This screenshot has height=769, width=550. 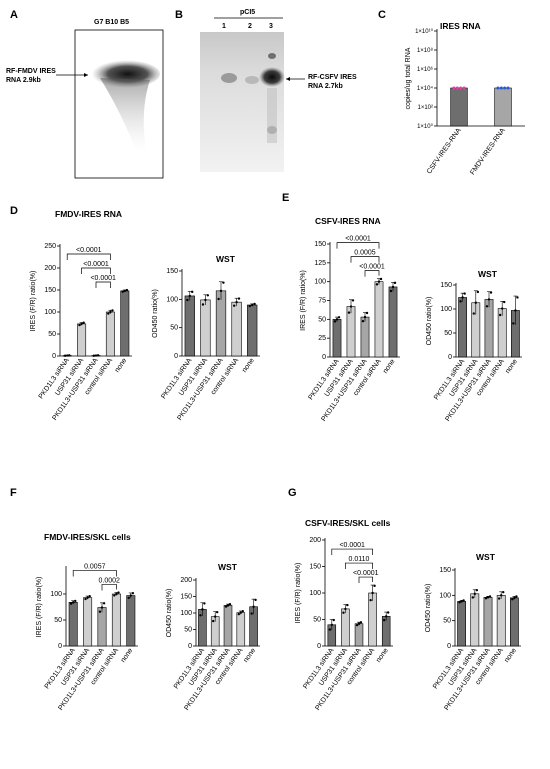 What do you see at coordinates (460, 26) in the screenshot?
I see `chart-title: IRES RNA` at bounding box center [460, 26].